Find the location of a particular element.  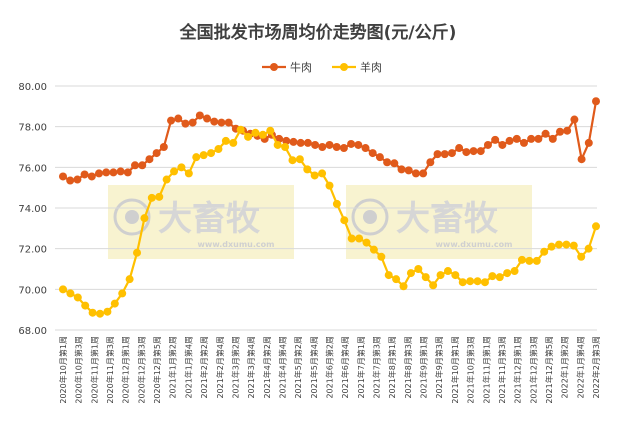

x-tick-label: 2021年12月第5周 is located at coordinates (549, 370).